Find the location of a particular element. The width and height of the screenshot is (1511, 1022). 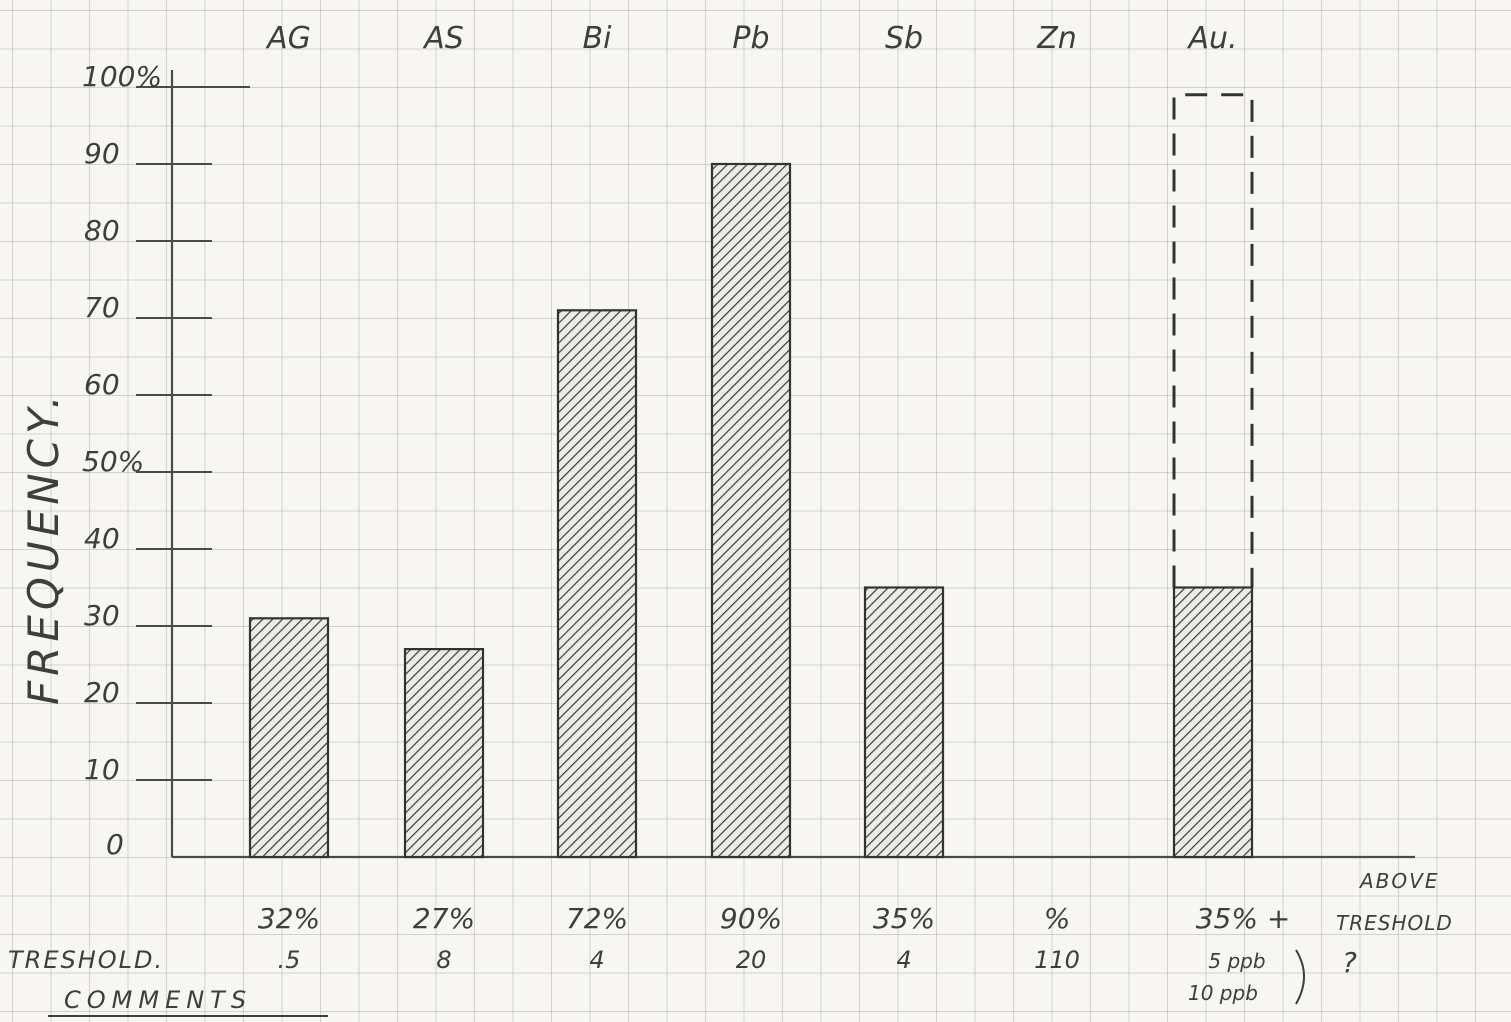

tick-label-30: 30 is located at coordinates (102, 615).